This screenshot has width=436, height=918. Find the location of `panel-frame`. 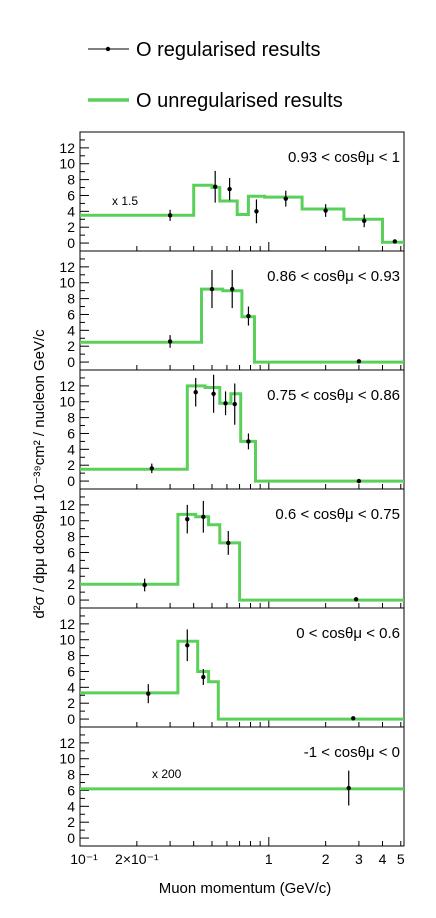

panel-frame is located at coordinates (242, 786).